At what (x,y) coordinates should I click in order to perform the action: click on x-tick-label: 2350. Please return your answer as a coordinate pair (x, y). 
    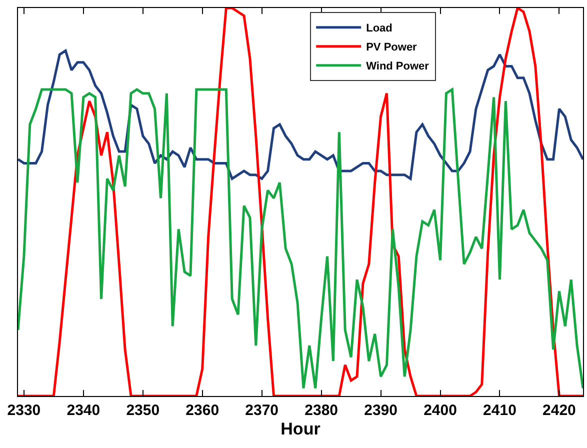
    Looking at the image, I should click on (143, 410).